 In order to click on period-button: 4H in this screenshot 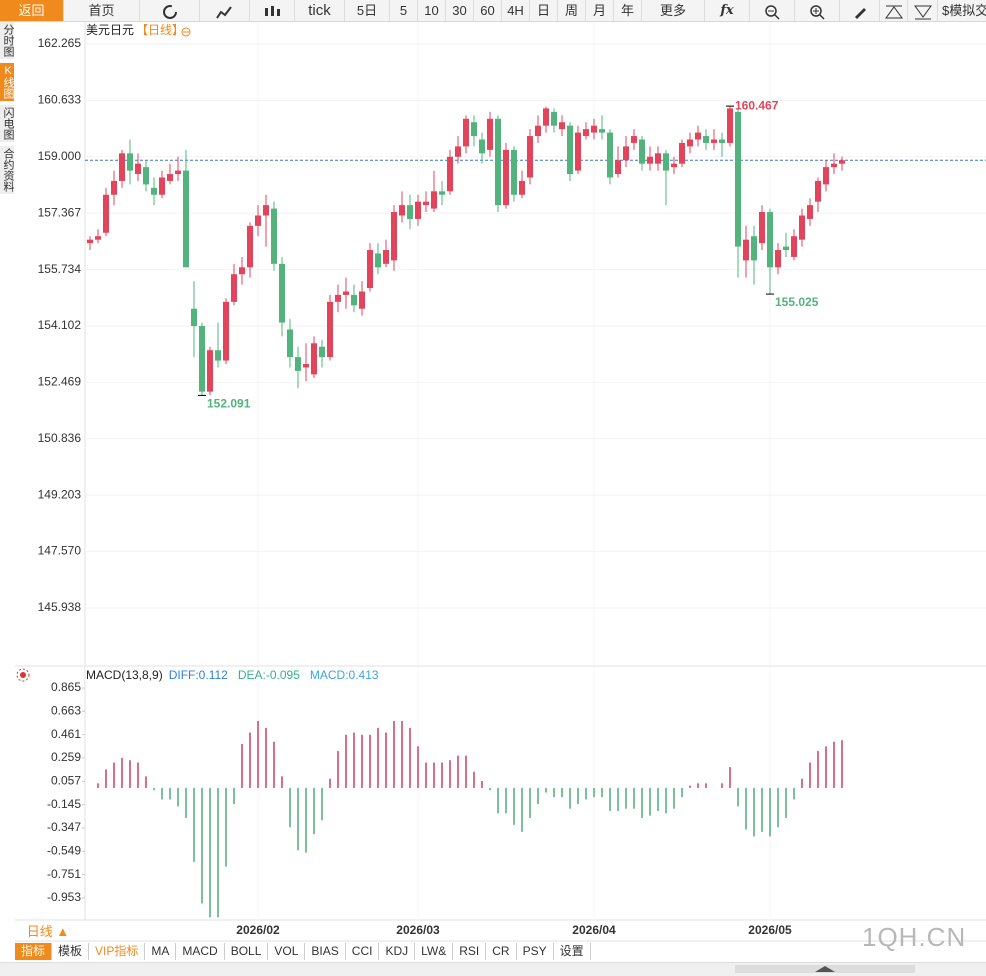, I will do `click(516, 10)`.